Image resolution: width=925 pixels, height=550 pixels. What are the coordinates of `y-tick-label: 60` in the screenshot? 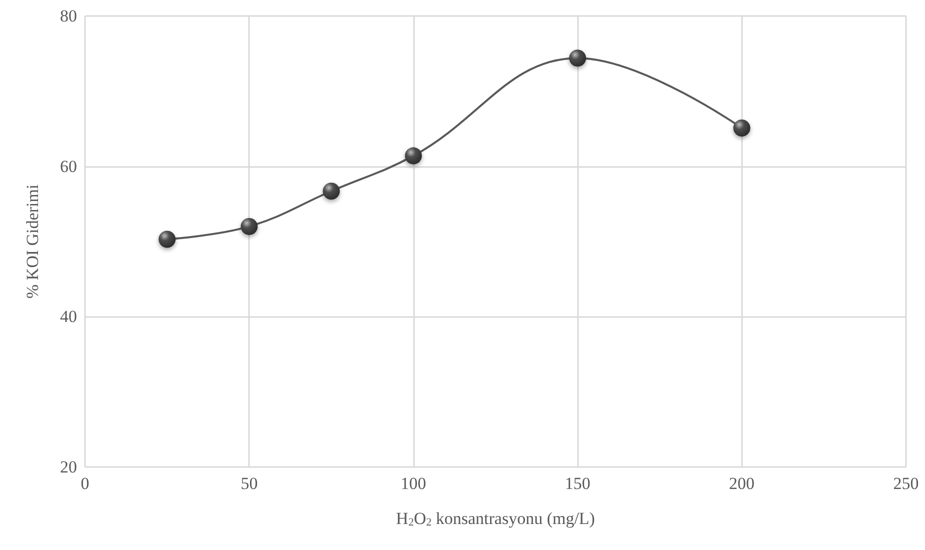 It's located at (68, 166).